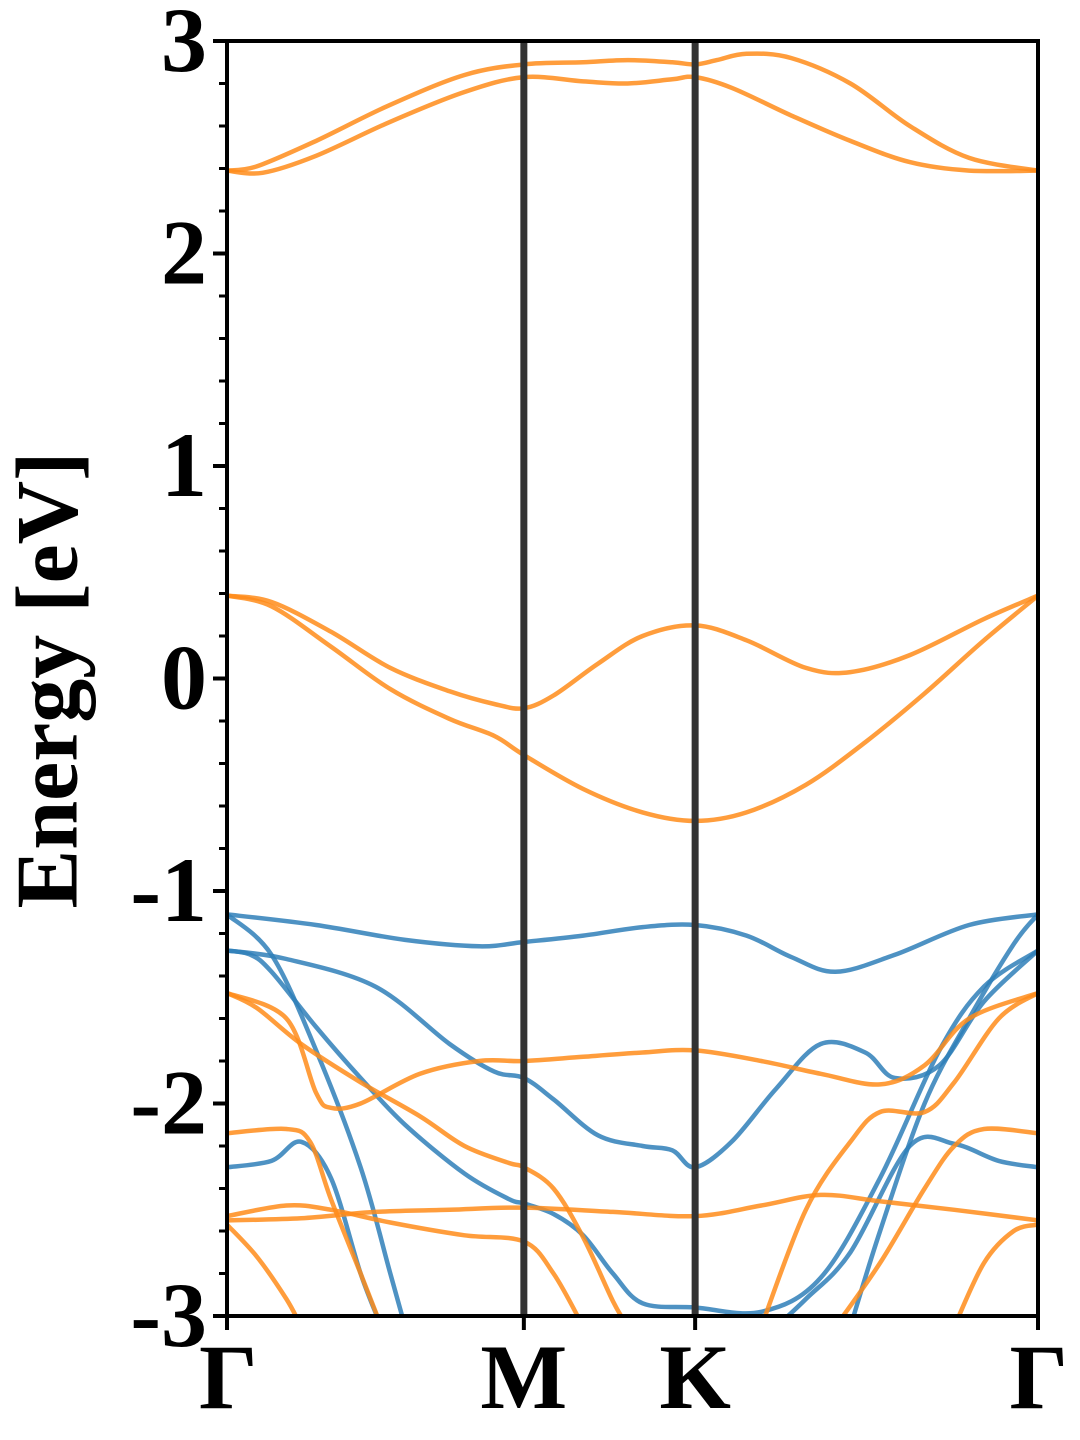 The width and height of the screenshot is (1080, 1440). What do you see at coordinates (168, 1103) in the screenshot?
I see `ytick-label: -2` at bounding box center [168, 1103].